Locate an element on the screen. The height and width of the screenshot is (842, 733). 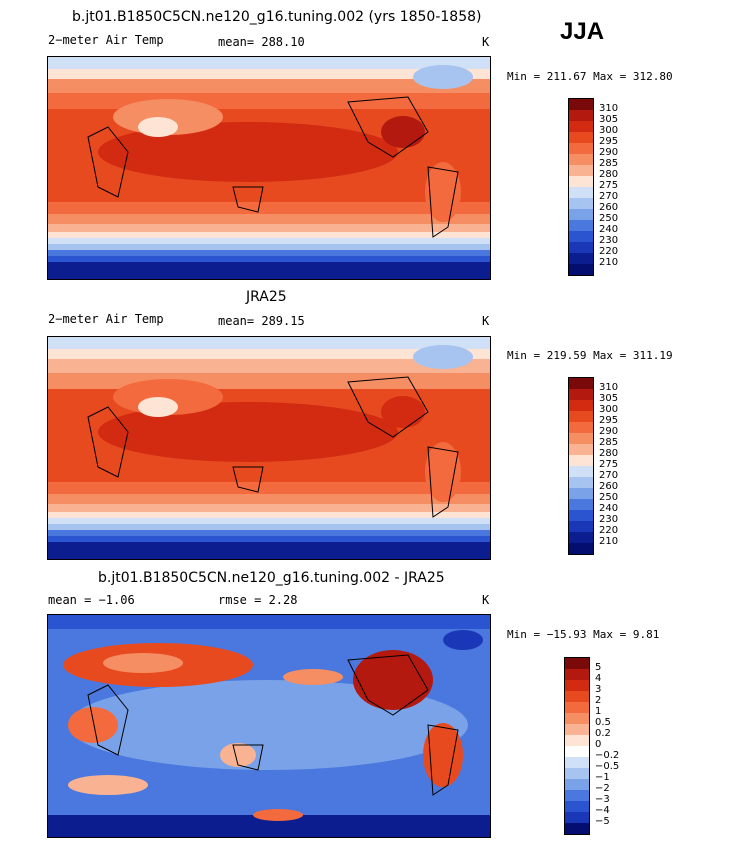
panel1-units-label: K is located at coordinates (486, 42).